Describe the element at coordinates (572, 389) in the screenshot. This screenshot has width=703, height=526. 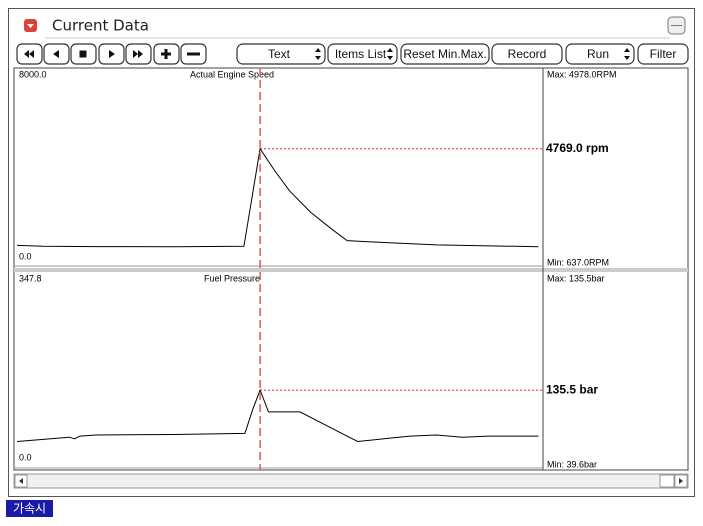
I see `cursor-value-label: 135.5 bar` at that location.